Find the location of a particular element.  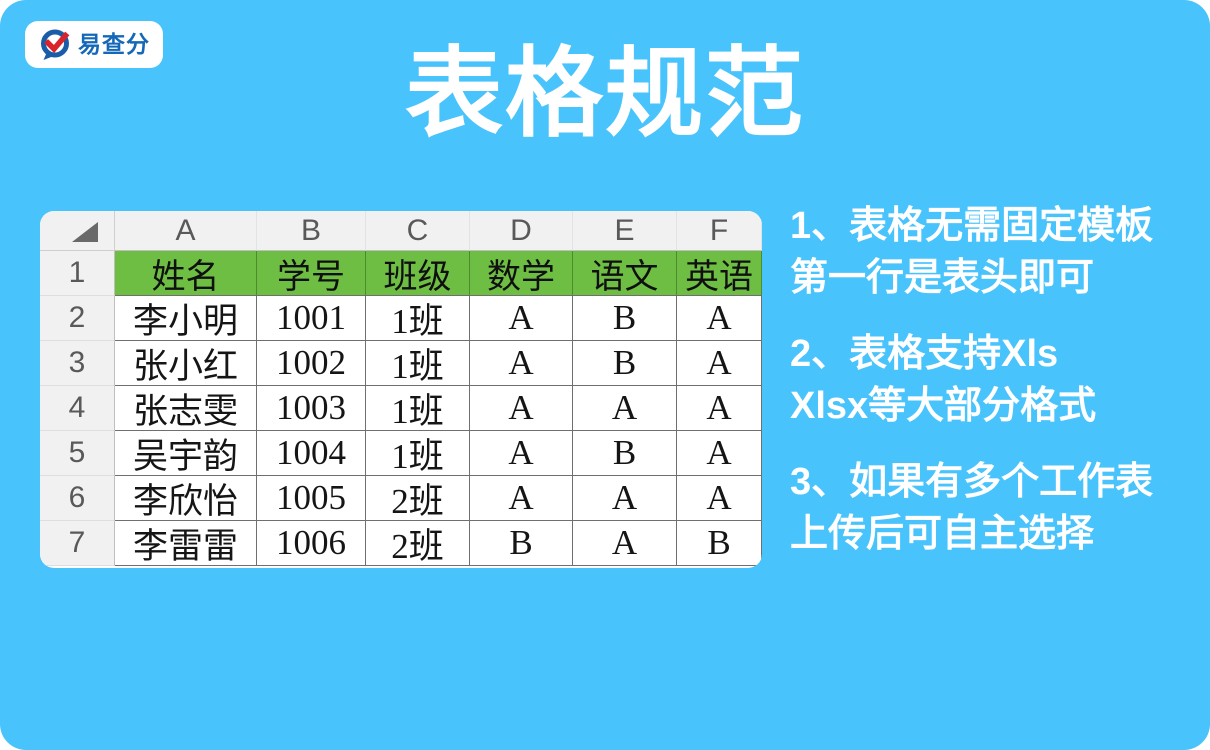

data-cell: 张志雯 is located at coordinates (186, 408).